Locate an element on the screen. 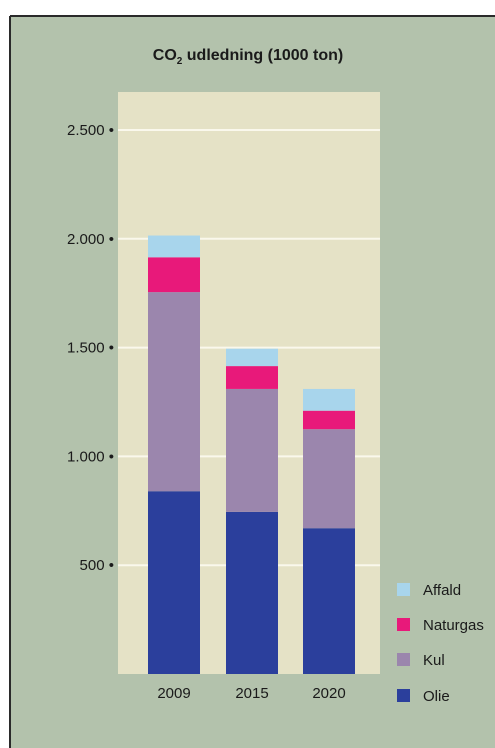  legend-swatch-naturgas is located at coordinates (403, 624).